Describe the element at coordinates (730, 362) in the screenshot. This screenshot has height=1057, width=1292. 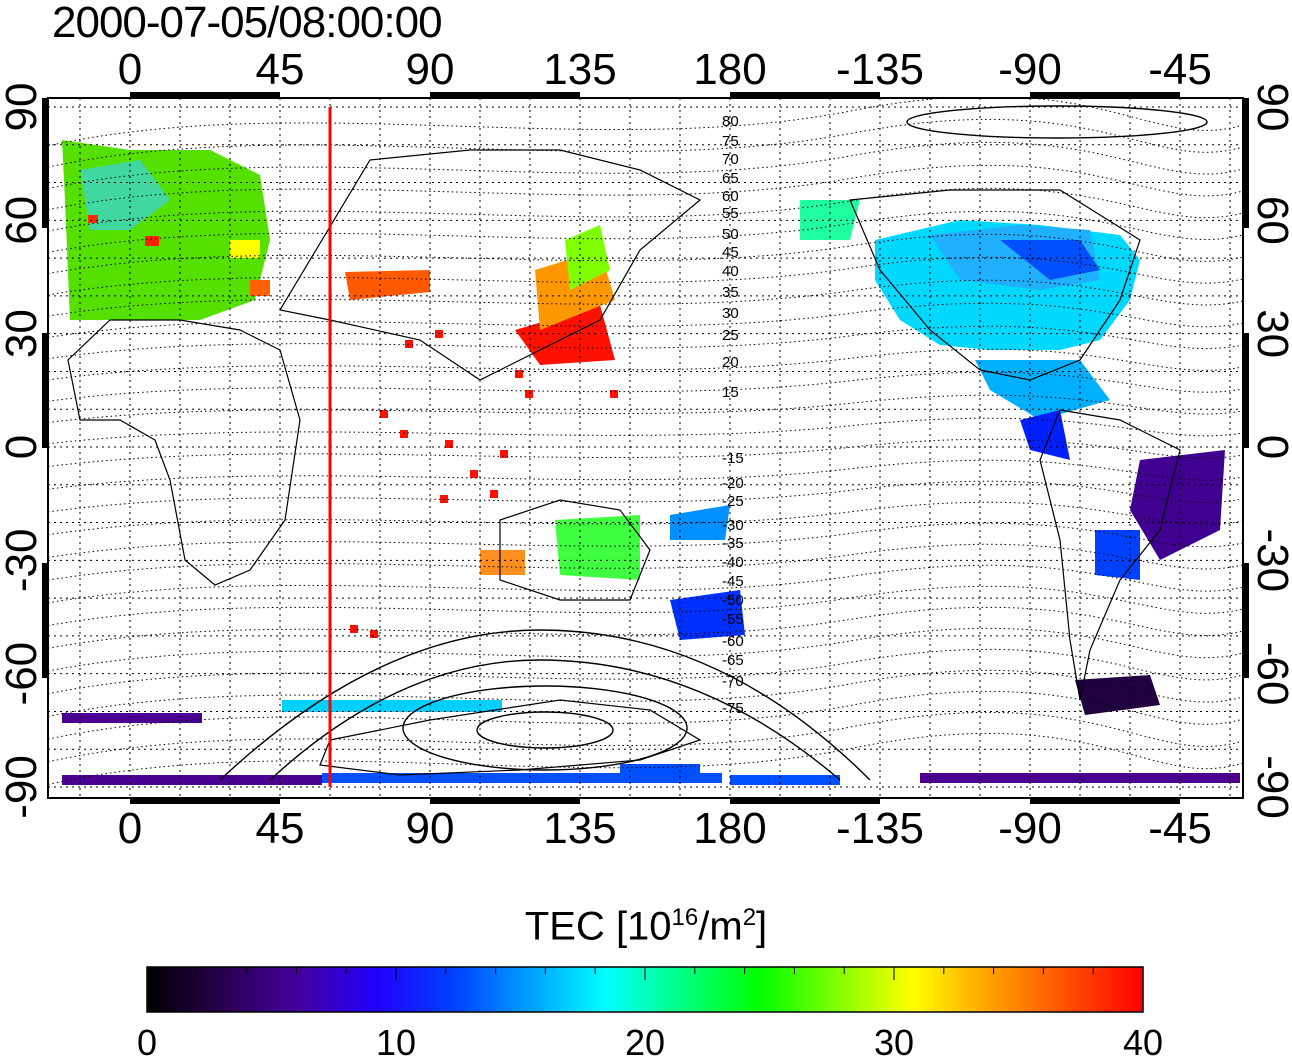
I see `contour-label: 20` at that location.